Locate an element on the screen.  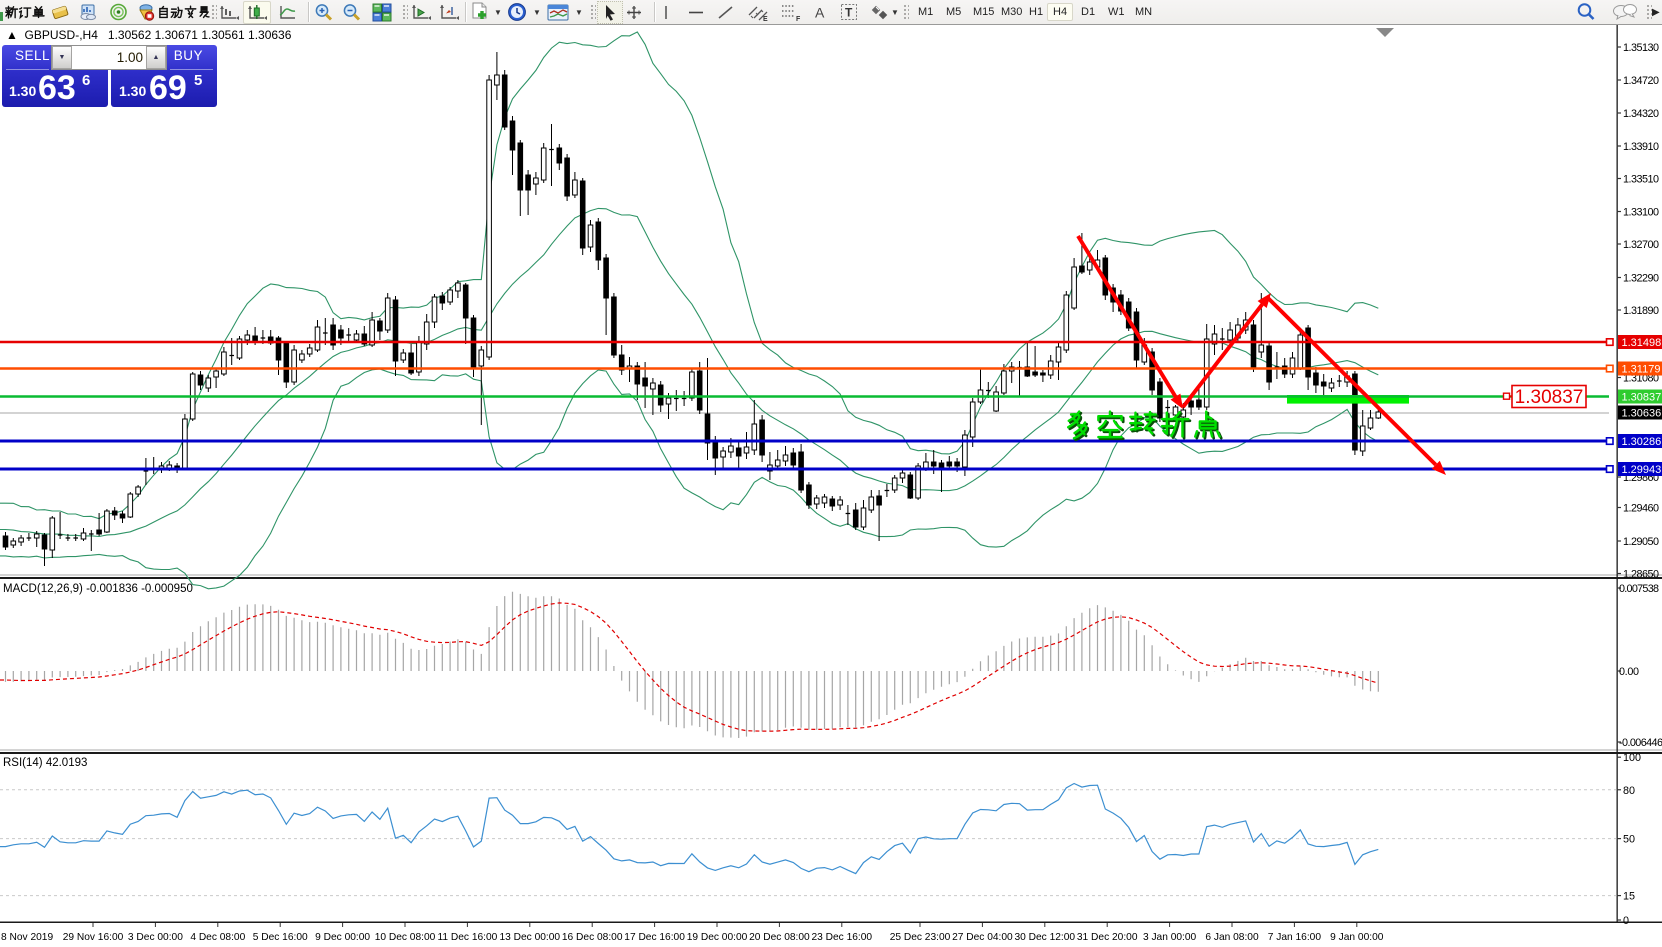
svg-text: 1.30286 is located at coordinates (1642, 442).